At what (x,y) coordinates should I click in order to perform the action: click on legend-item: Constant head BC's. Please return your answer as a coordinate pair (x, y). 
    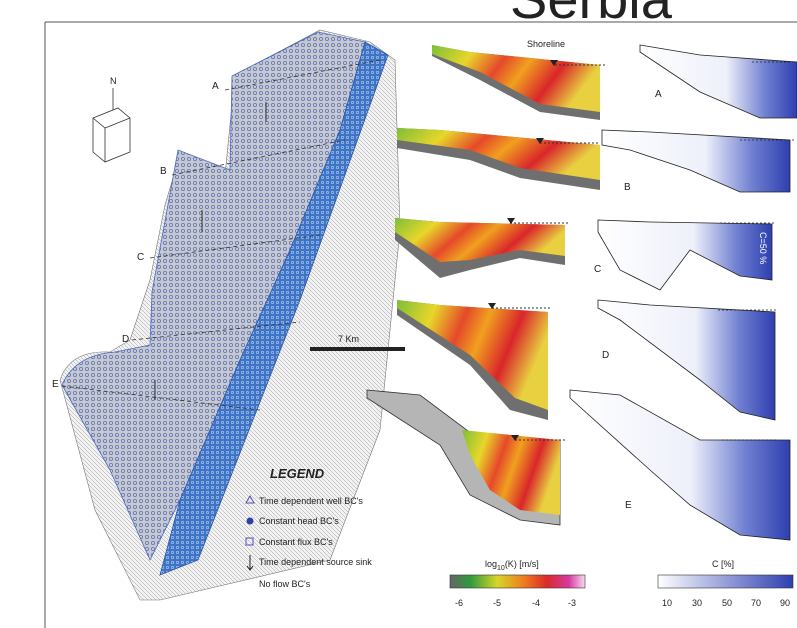
    Looking at the image, I should click on (299, 521).